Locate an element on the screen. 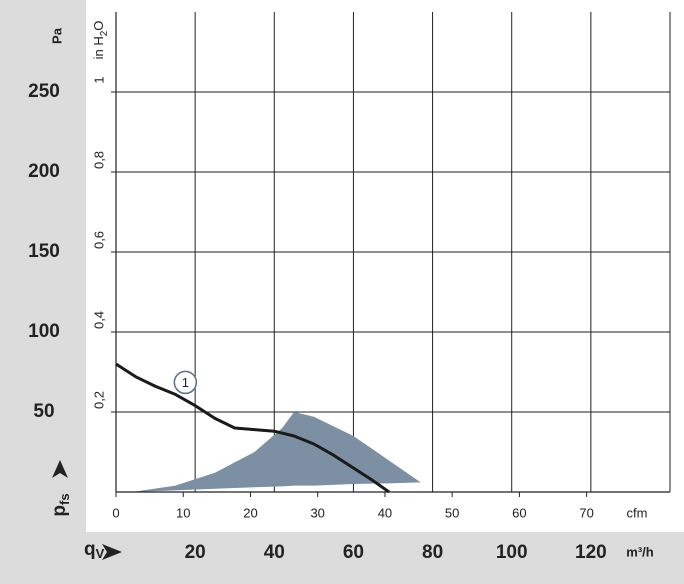 The image size is (684, 584). y-arrow is located at coordinates (60, 469).